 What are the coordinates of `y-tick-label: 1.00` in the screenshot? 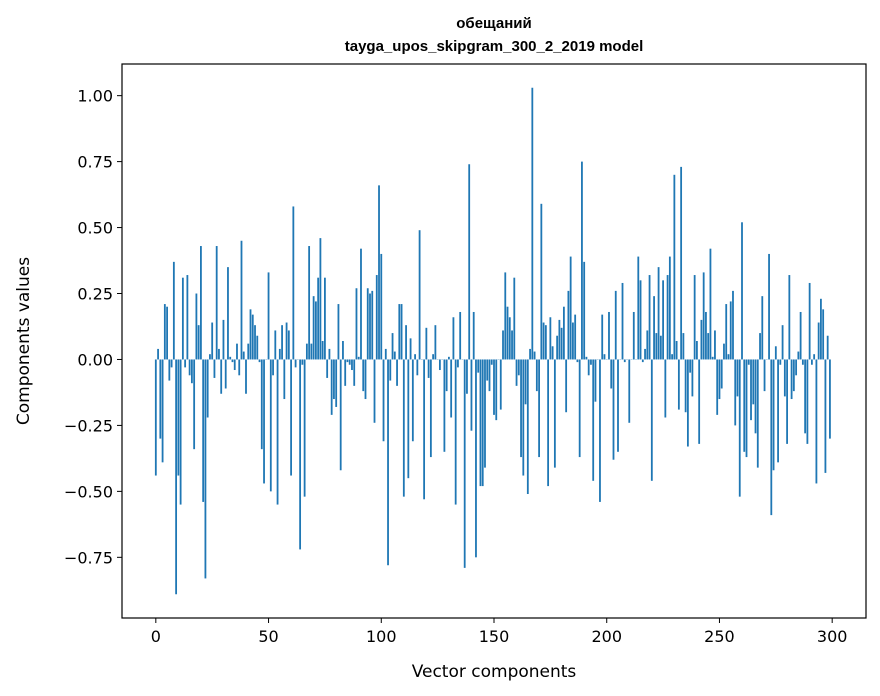 It's located at (95, 96).